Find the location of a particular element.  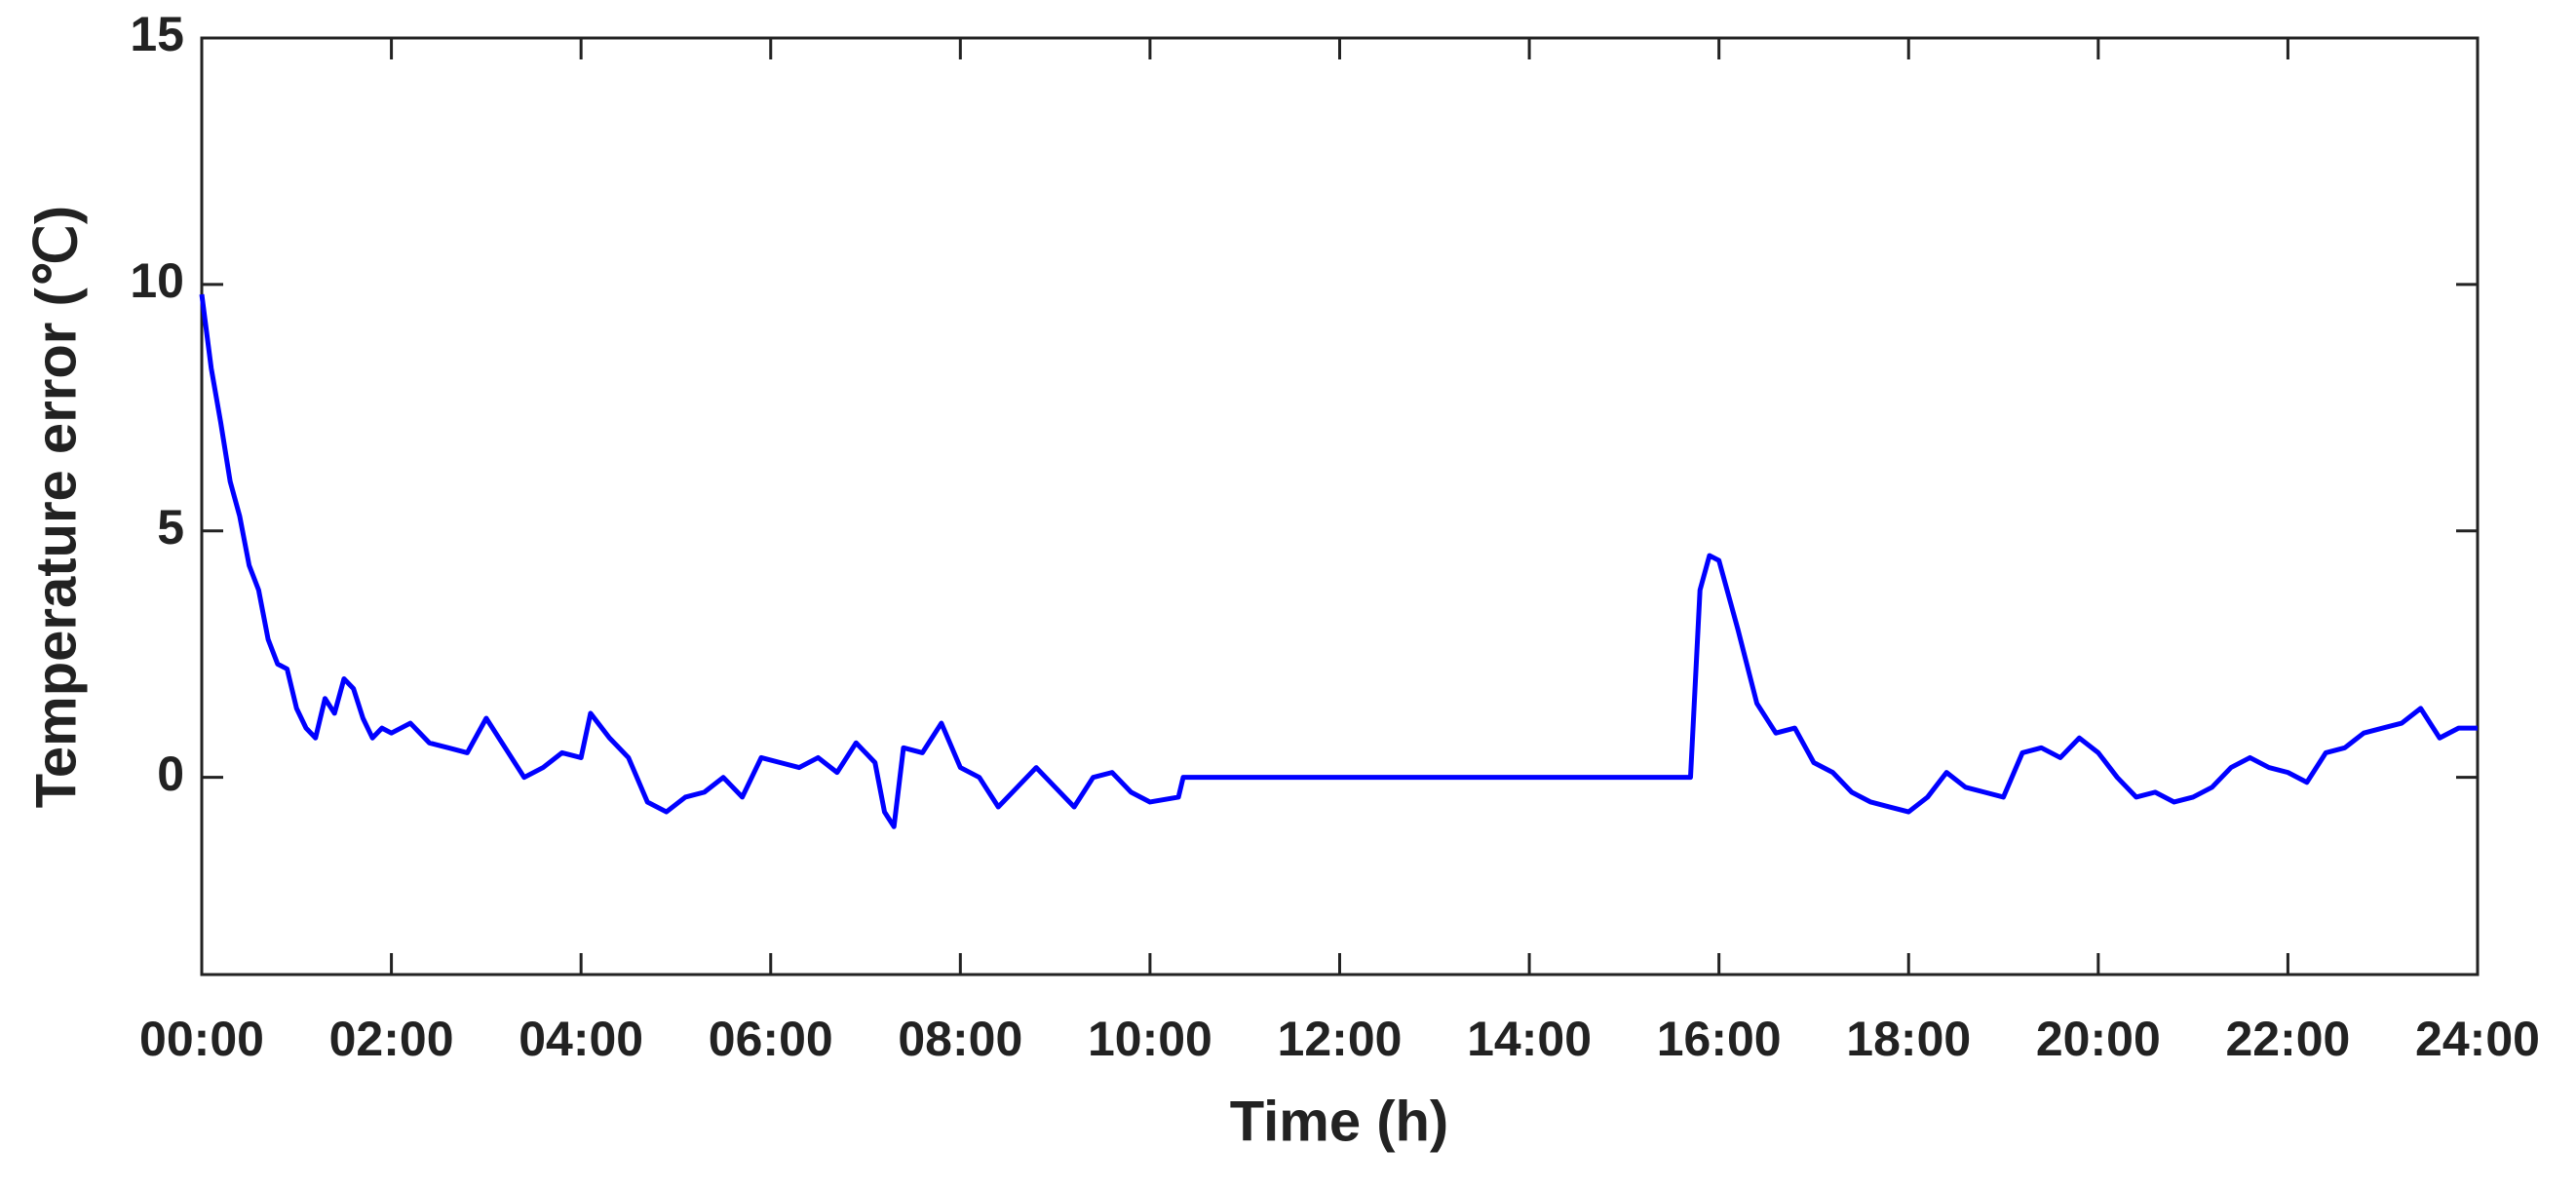

x-tick-label: 20:00 is located at coordinates (2098, 1039).